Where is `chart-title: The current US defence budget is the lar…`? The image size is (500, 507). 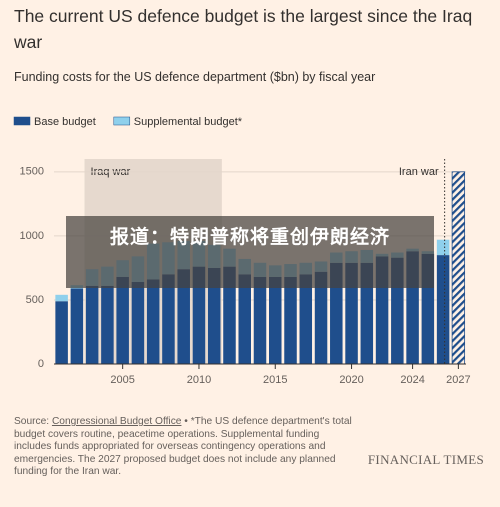 chart-title: The current US defence budget is the lar… is located at coordinates (243, 29).